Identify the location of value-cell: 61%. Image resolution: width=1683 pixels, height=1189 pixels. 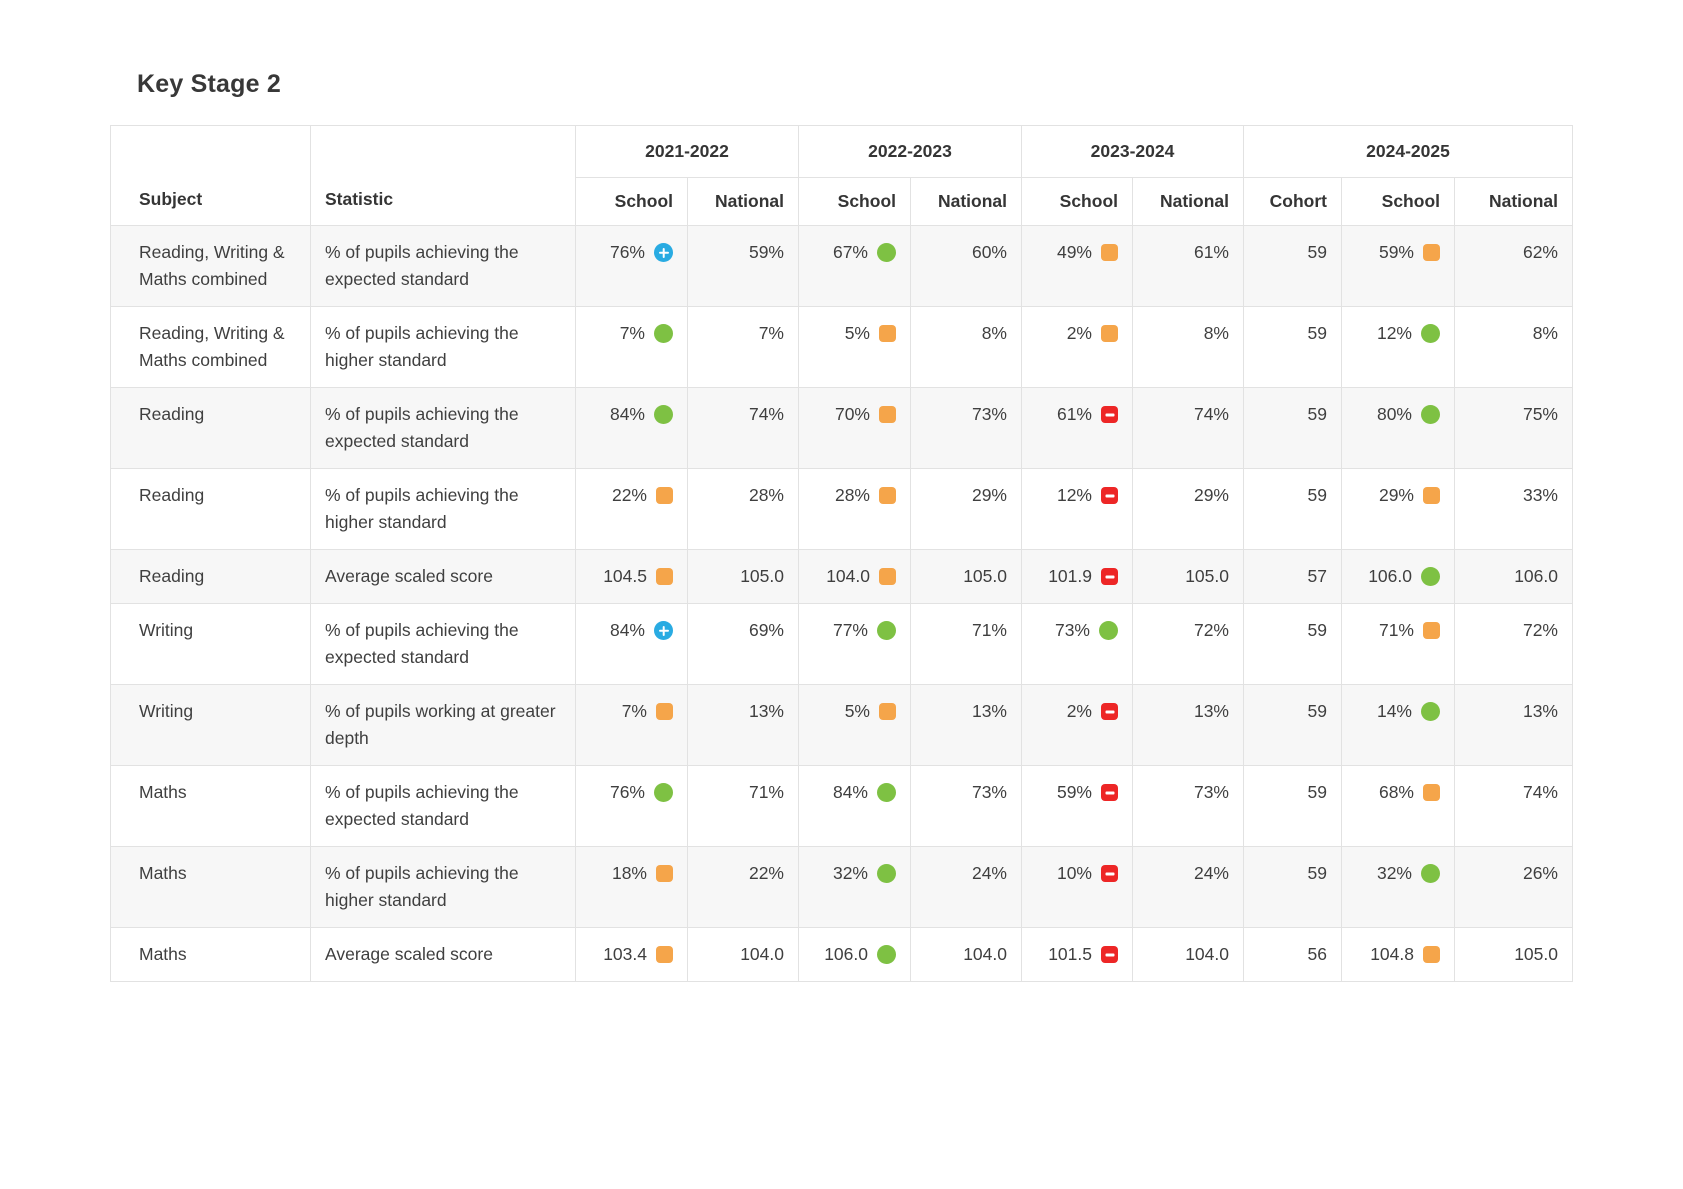
(1188, 266).